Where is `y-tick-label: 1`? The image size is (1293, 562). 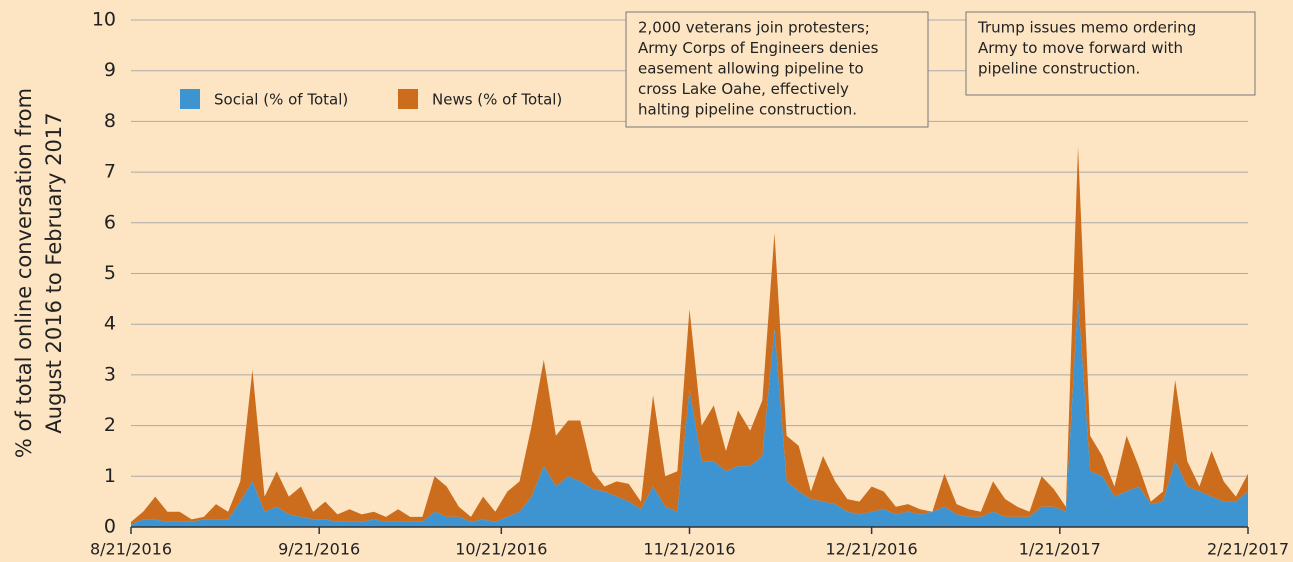
y-tick-label: 1 is located at coordinates (110, 476).